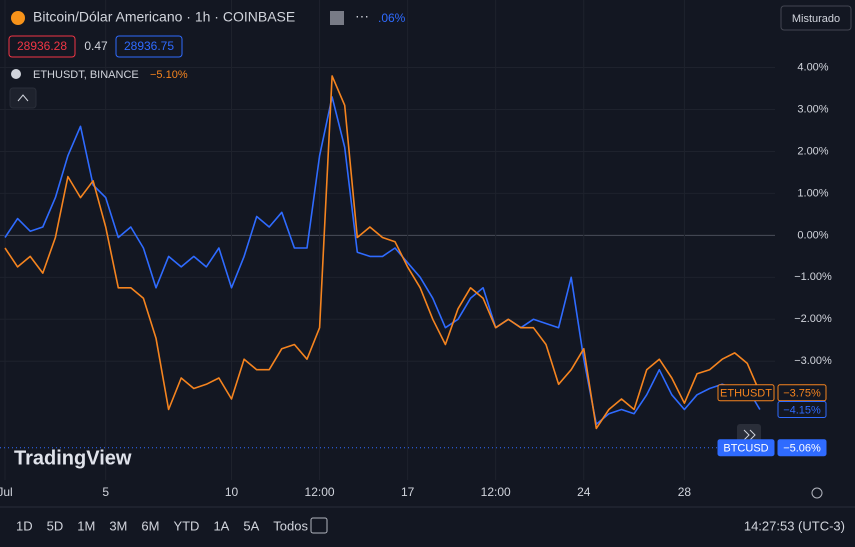 This screenshot has width=855, height=547. I want to click on range-button: YTD, so click(186, 525).